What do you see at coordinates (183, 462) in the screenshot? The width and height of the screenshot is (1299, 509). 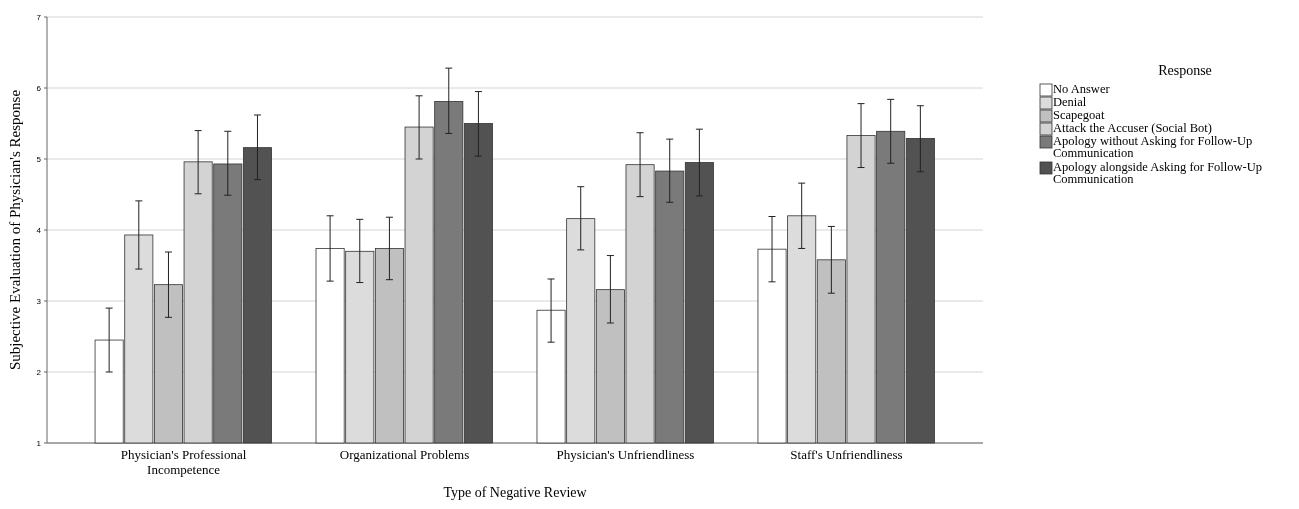 I see `x-tick-label: Physician's Professional Incompetence` at bounding box center [183, 462].